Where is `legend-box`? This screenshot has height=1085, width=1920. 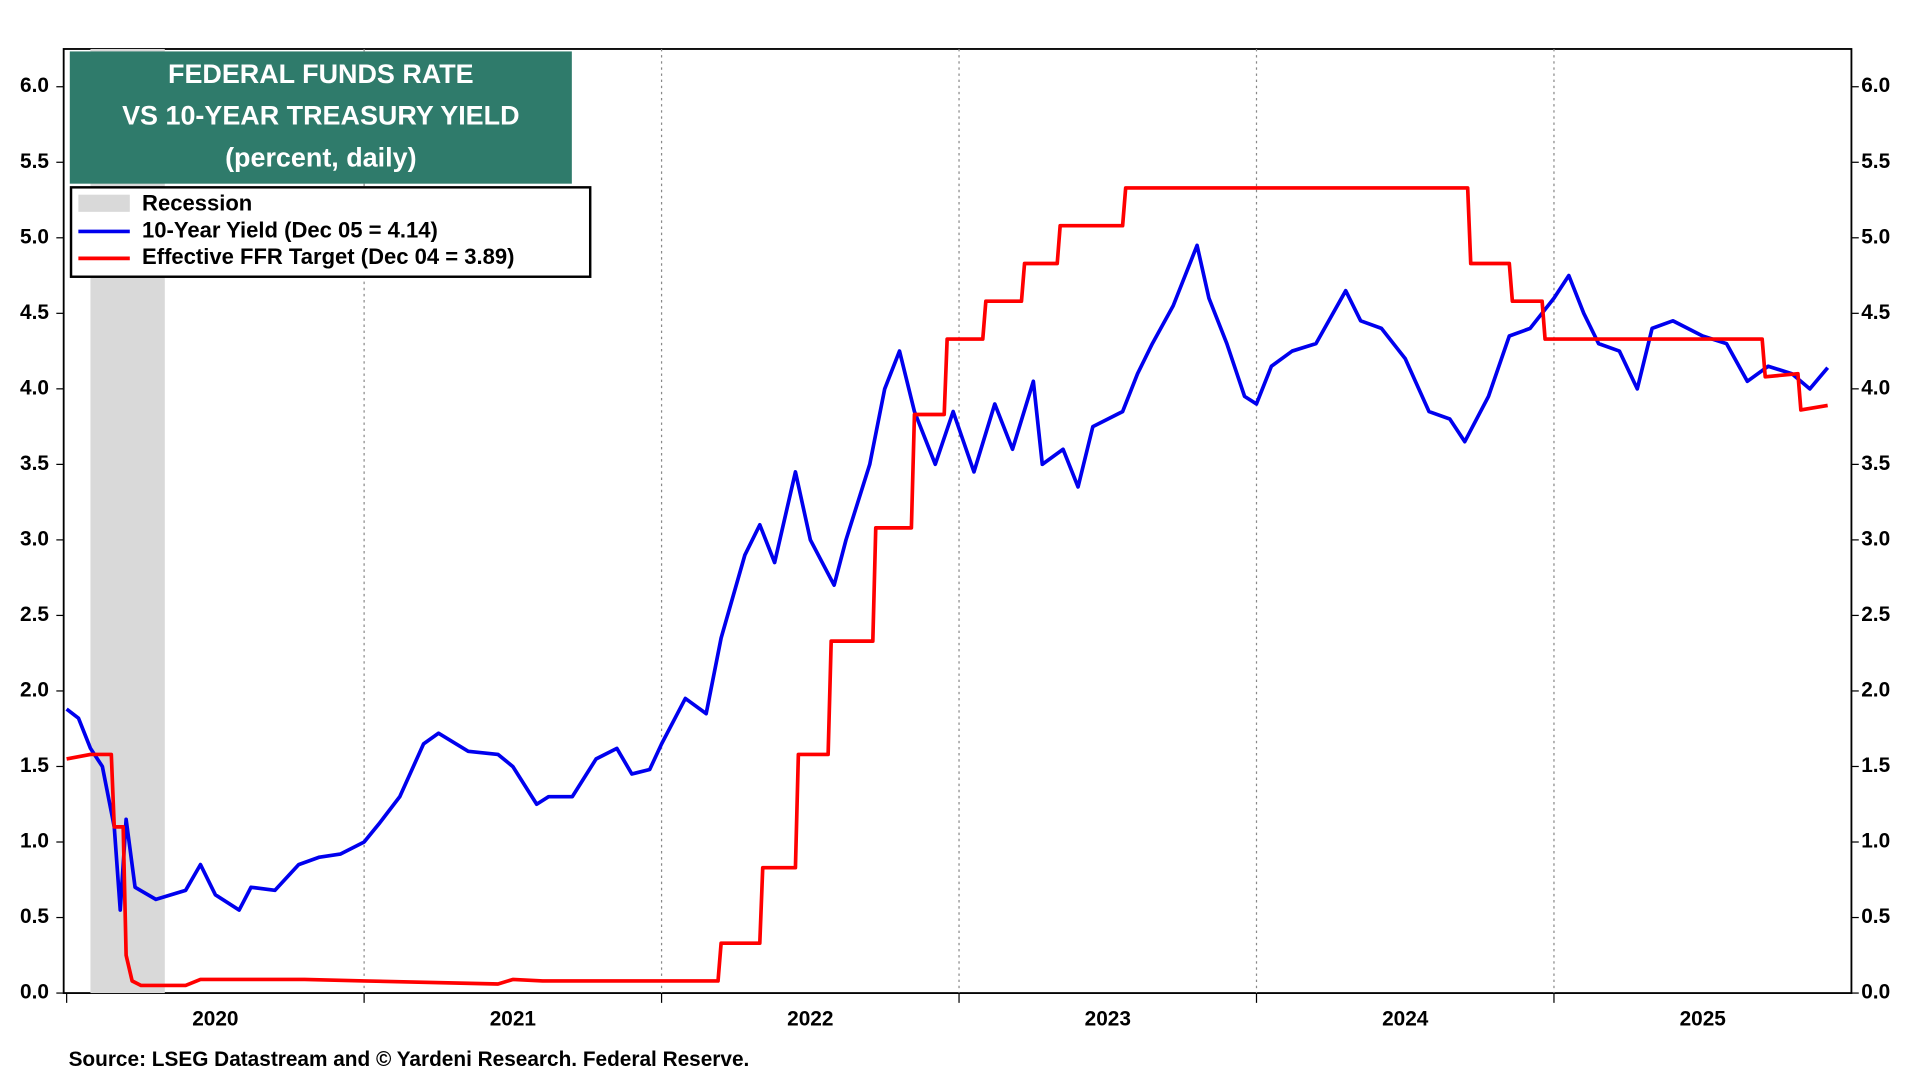 legend-box is located at coordinates (330, 232).